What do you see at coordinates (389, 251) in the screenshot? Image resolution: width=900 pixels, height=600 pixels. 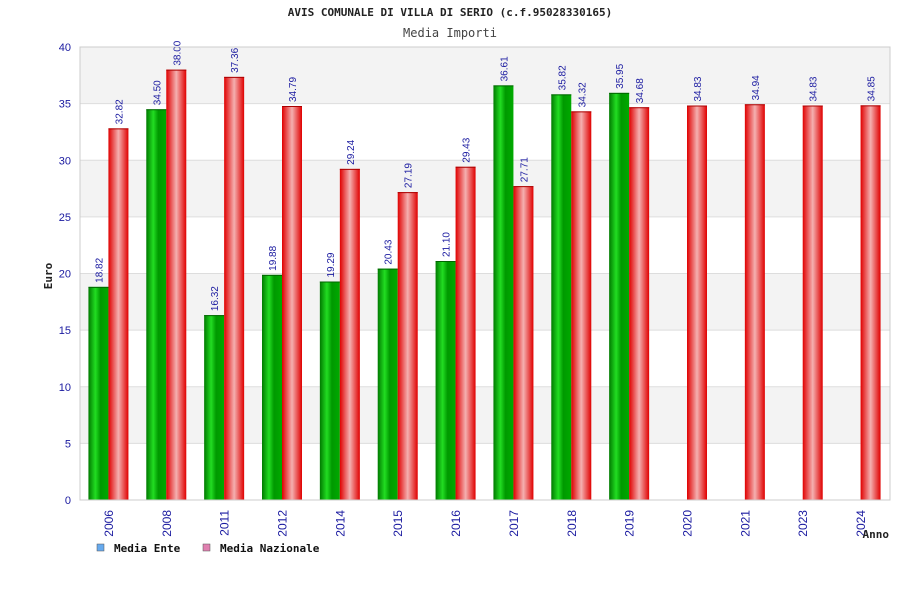 I see `data-label: 20.43` at bounding box center [389, 251].